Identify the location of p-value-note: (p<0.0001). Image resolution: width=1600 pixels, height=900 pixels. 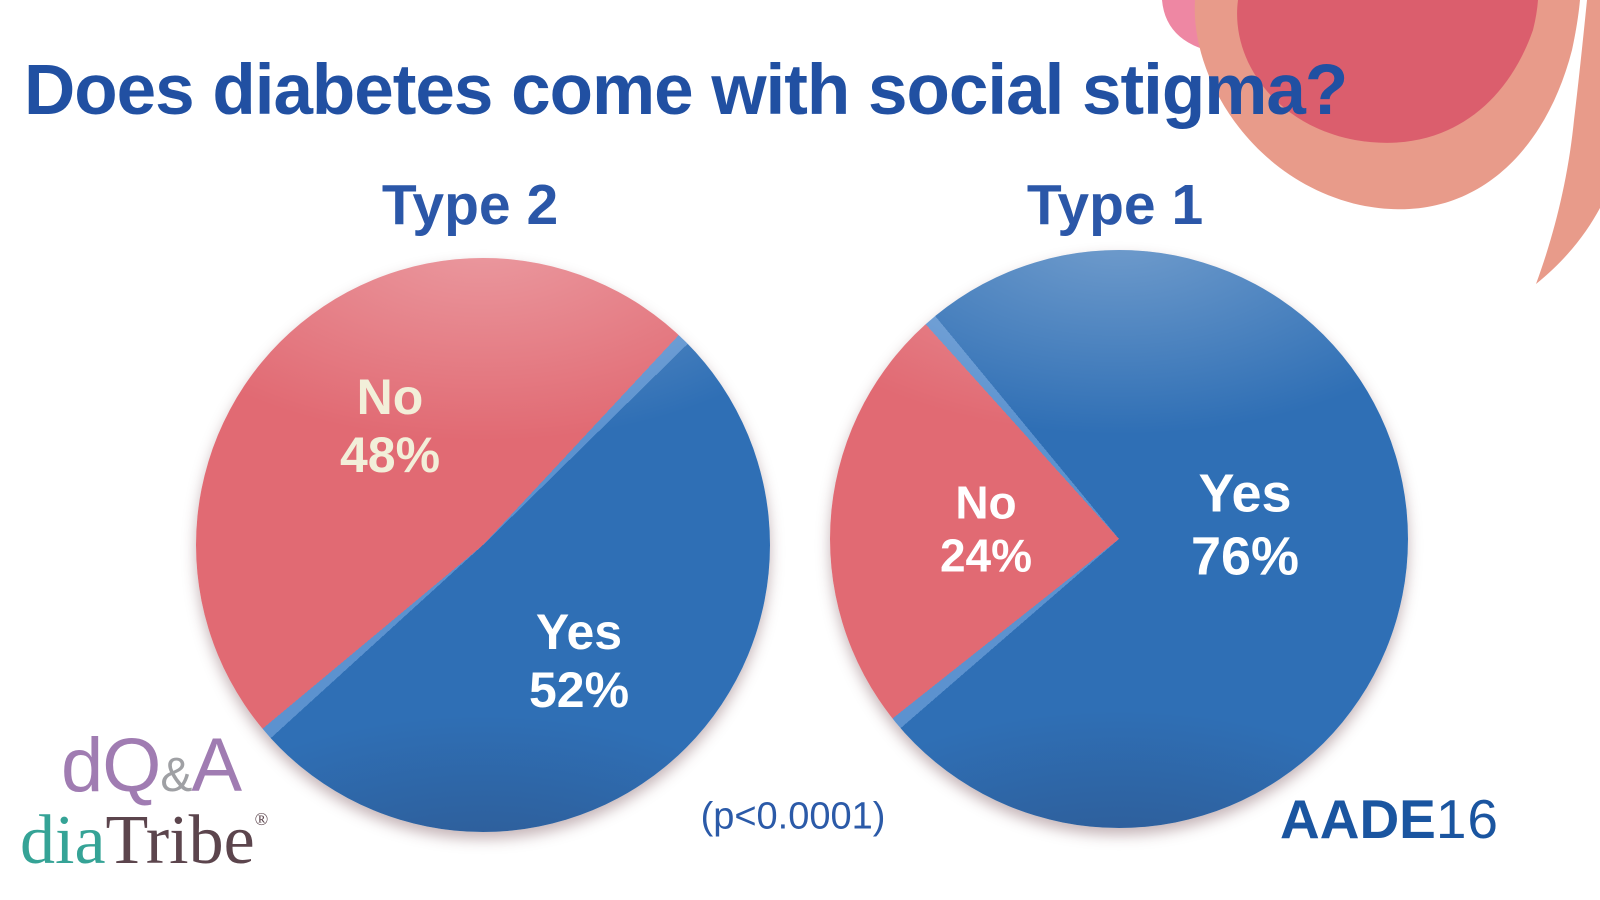
(793, 816).